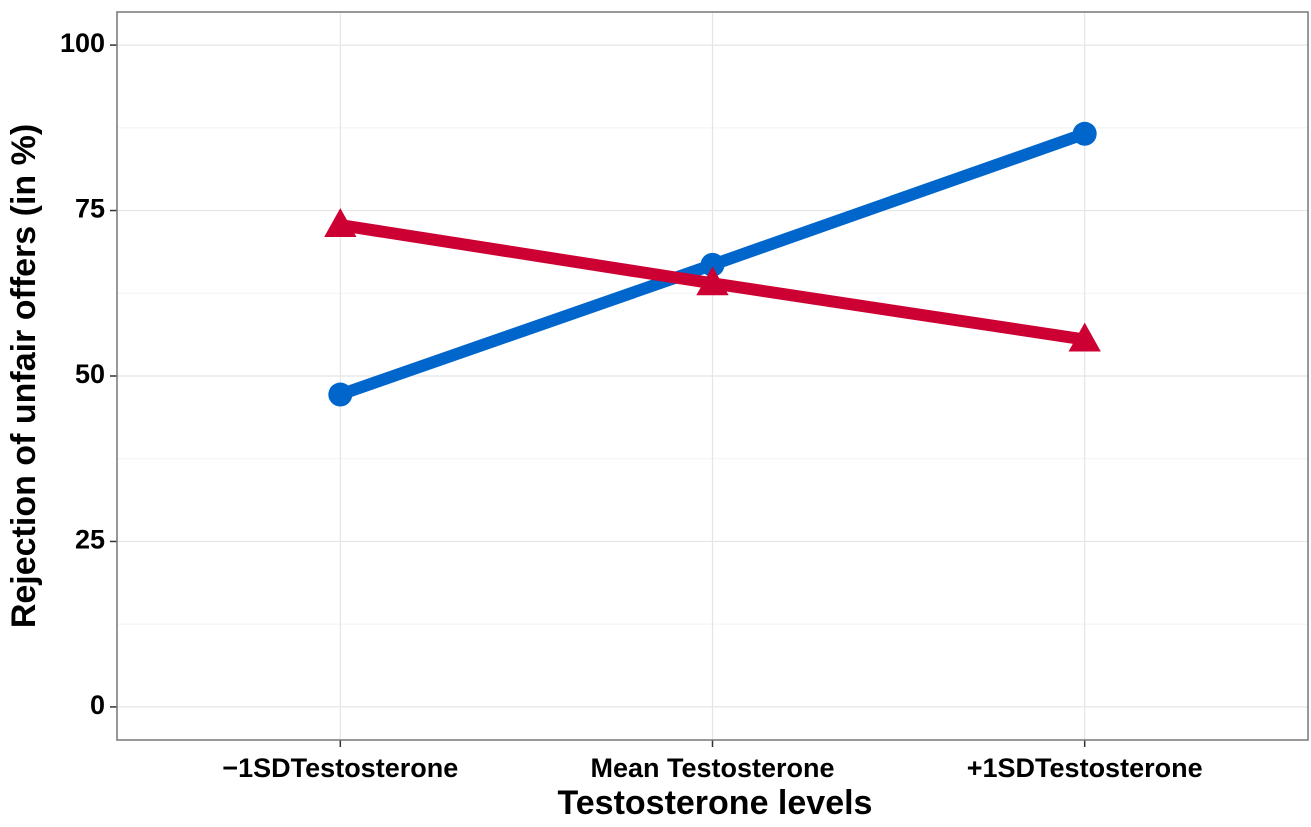 This screenshot has width=1311, height=827. I want to click on x-tick-label: Mean Testosterone, so click(712, 768).